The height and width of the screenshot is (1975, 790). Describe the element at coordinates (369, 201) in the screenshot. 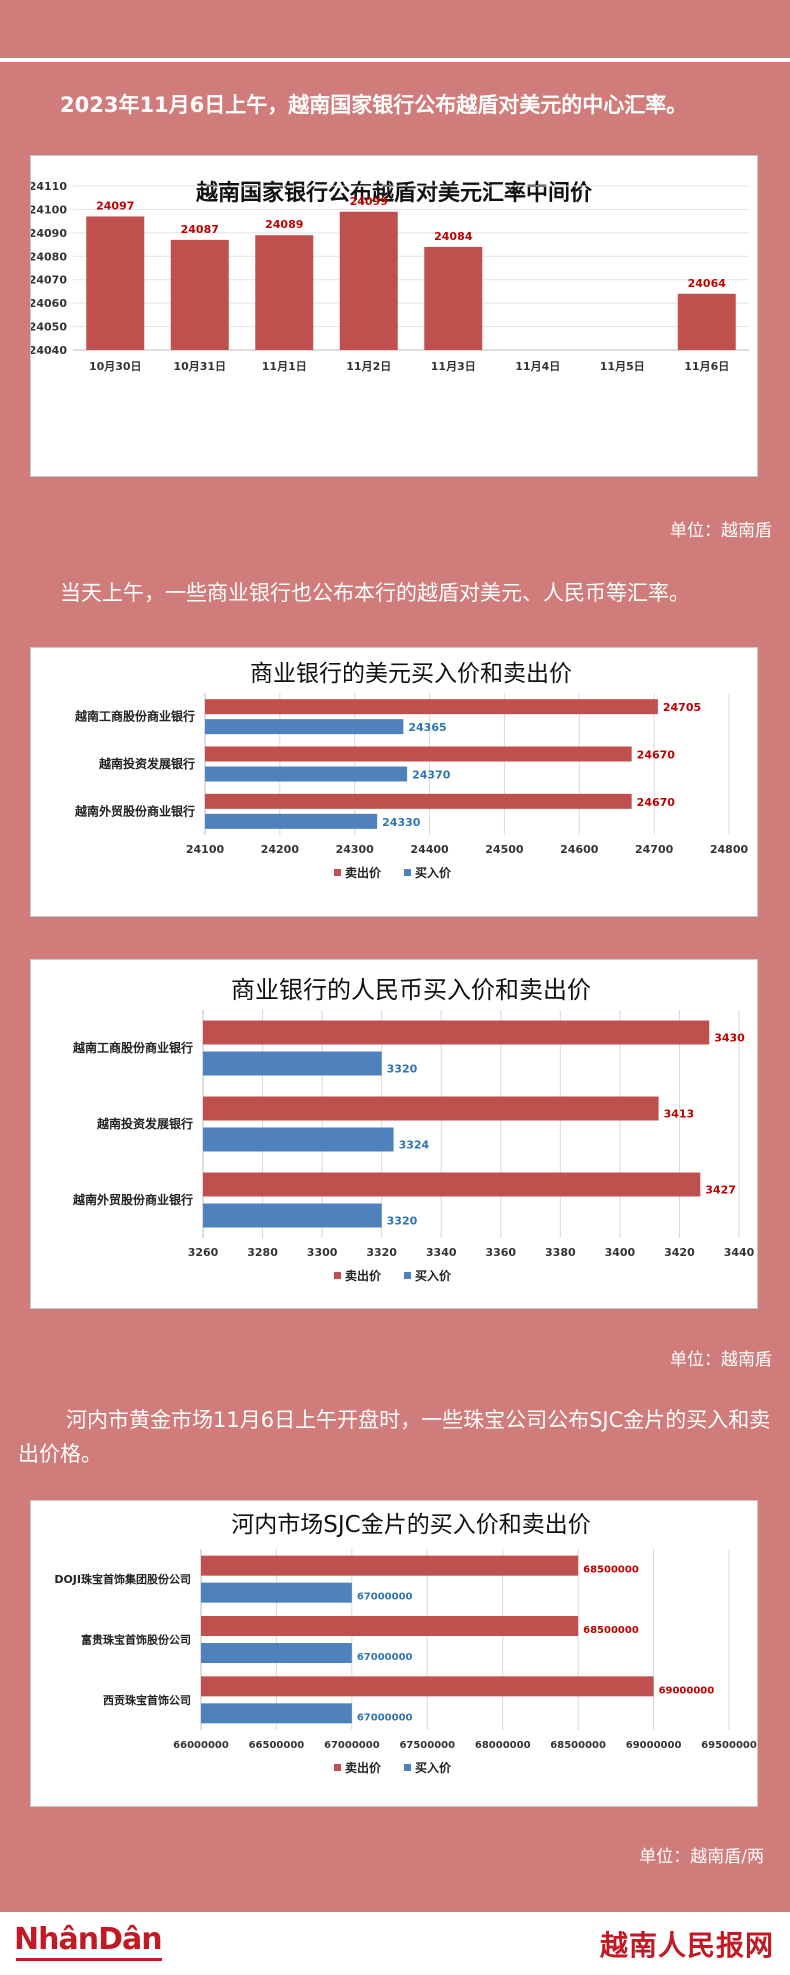

I see `data-label: 24099` at that location.